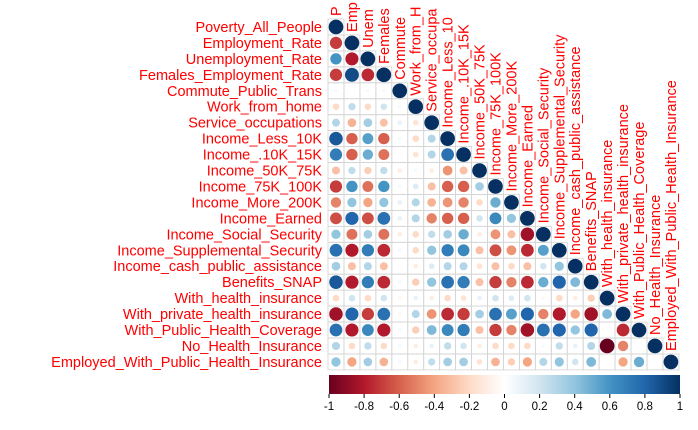  I want to click on row-label: Benefits_SNAP, so click(272, 283).